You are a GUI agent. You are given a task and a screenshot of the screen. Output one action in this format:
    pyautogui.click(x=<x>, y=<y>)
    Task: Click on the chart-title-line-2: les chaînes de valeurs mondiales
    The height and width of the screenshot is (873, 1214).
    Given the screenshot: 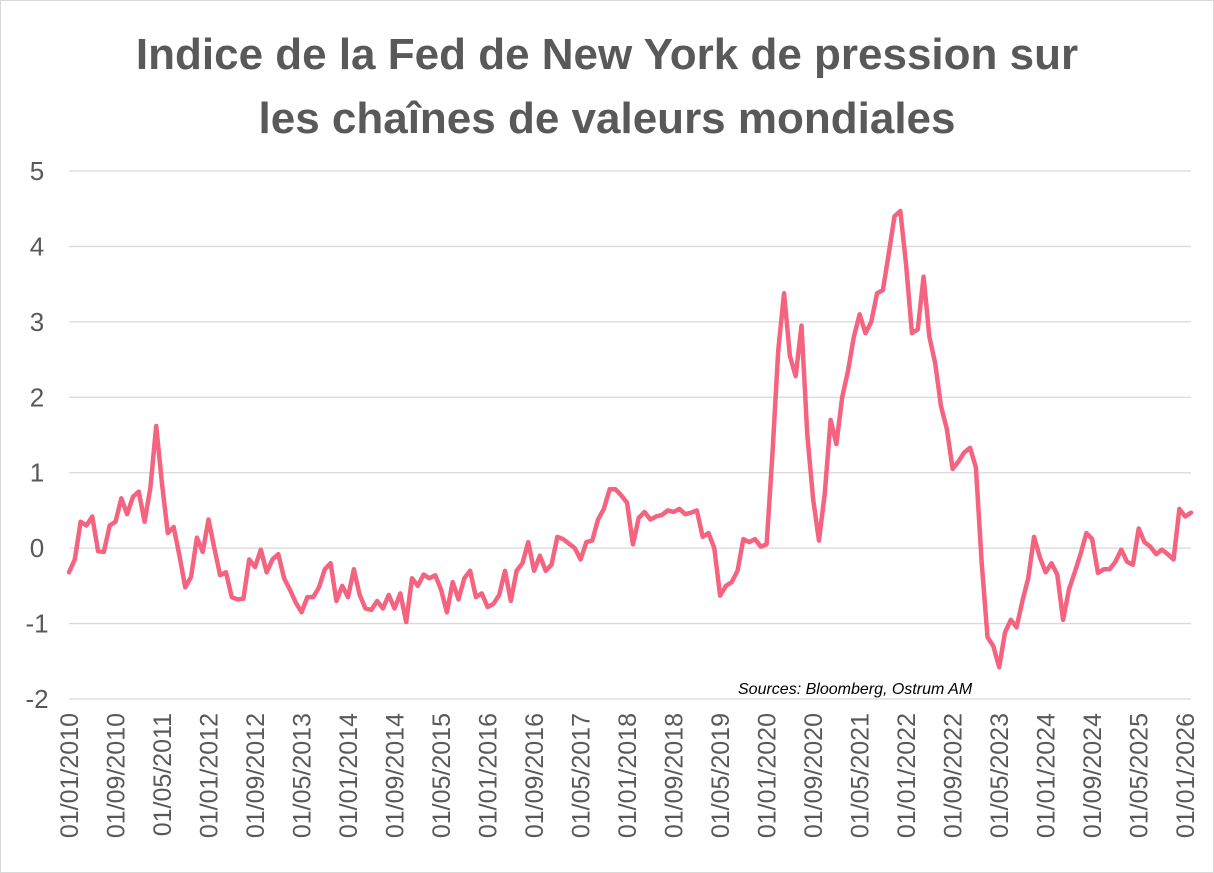 What is the action you would take?
    pyautogui.click(x=607, y=118)
    